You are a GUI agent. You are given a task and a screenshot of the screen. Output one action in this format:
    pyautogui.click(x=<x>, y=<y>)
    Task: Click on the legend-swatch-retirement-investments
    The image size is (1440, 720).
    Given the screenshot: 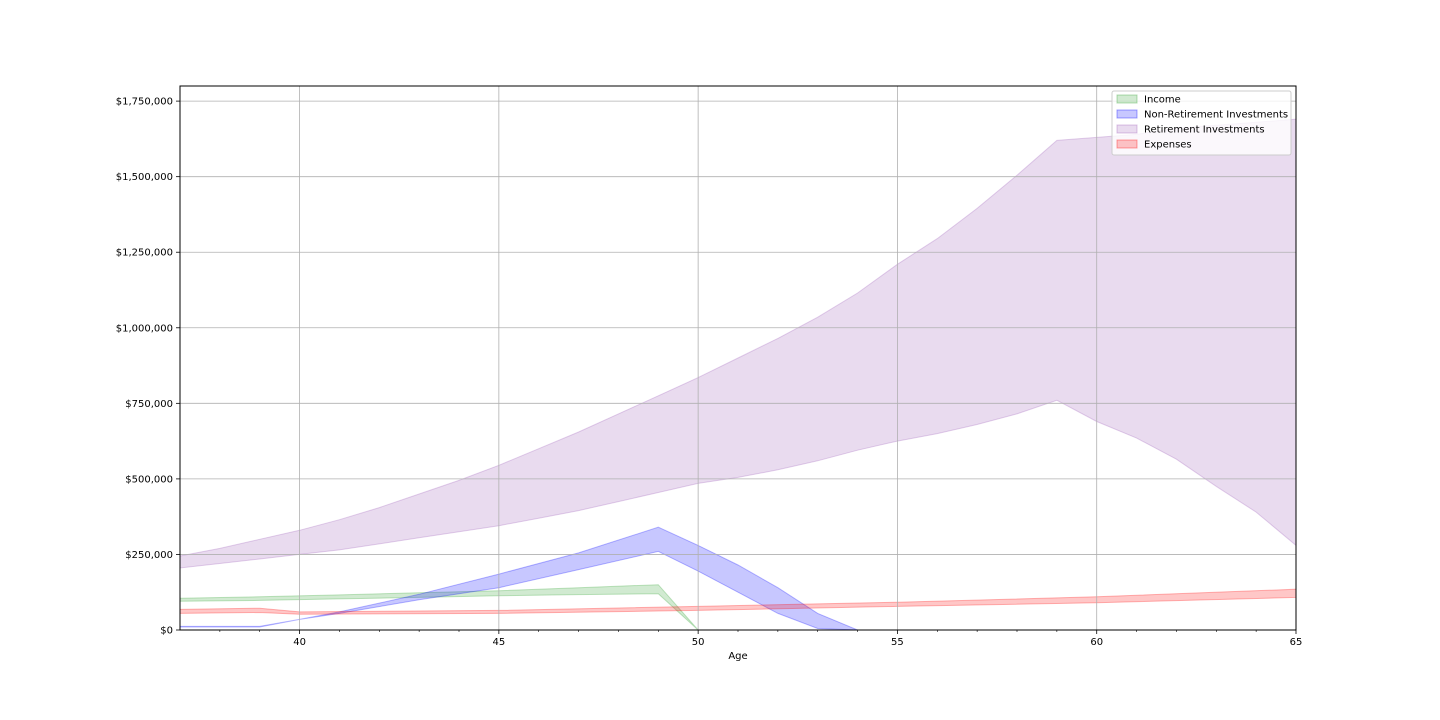 What is the action you would take?
    pyautogui.click(x=1127, y=129)
    